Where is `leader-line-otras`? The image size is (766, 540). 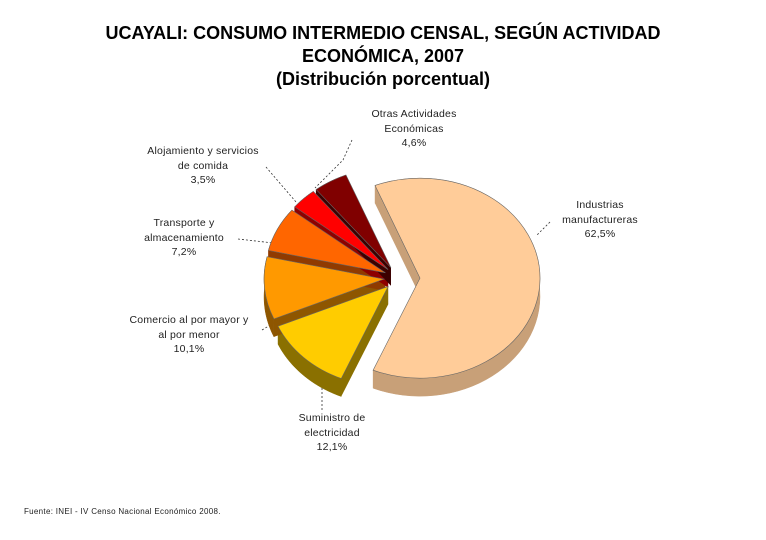 leader-line-otras is located at coordinates (333, 164).